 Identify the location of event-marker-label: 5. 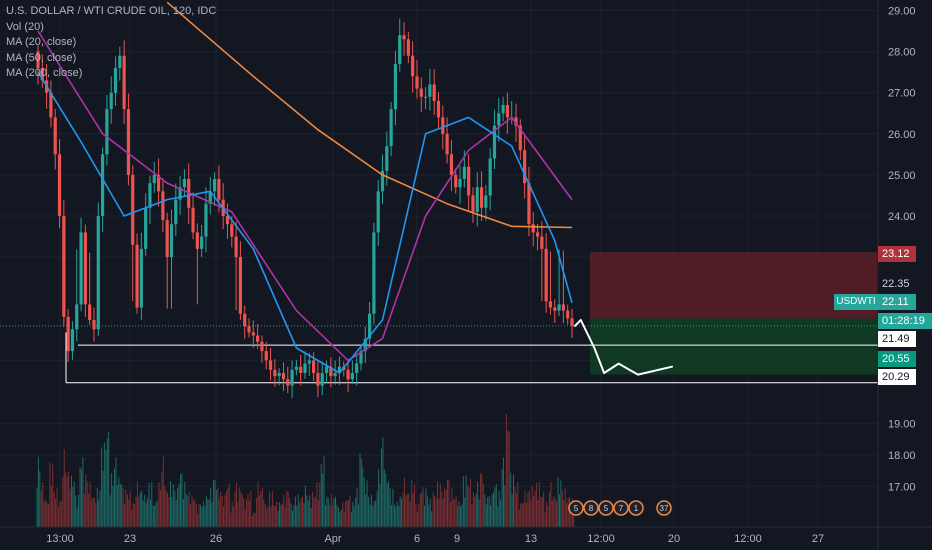
(606, 508).